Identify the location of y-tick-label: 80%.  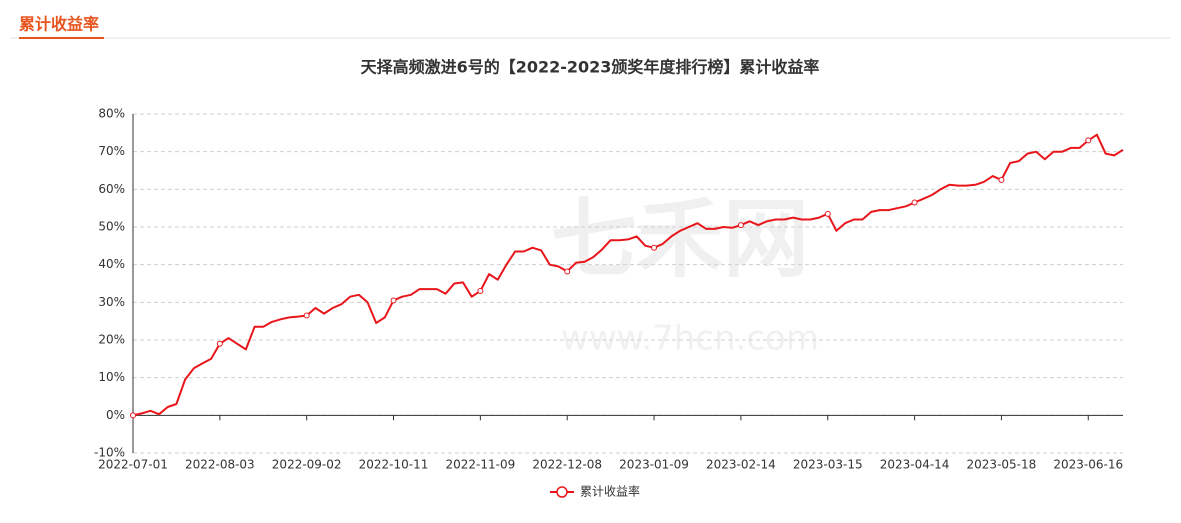
(111, 114).